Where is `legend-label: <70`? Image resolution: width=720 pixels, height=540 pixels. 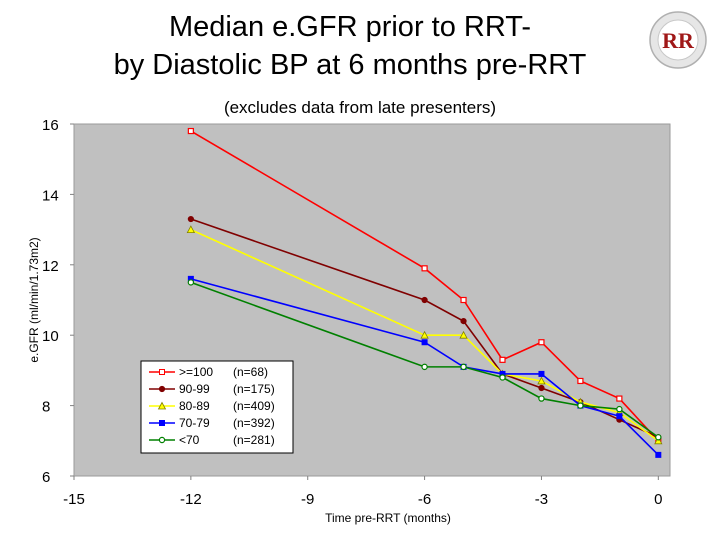
legend-label: <70 is located at coordinates (189, 440).